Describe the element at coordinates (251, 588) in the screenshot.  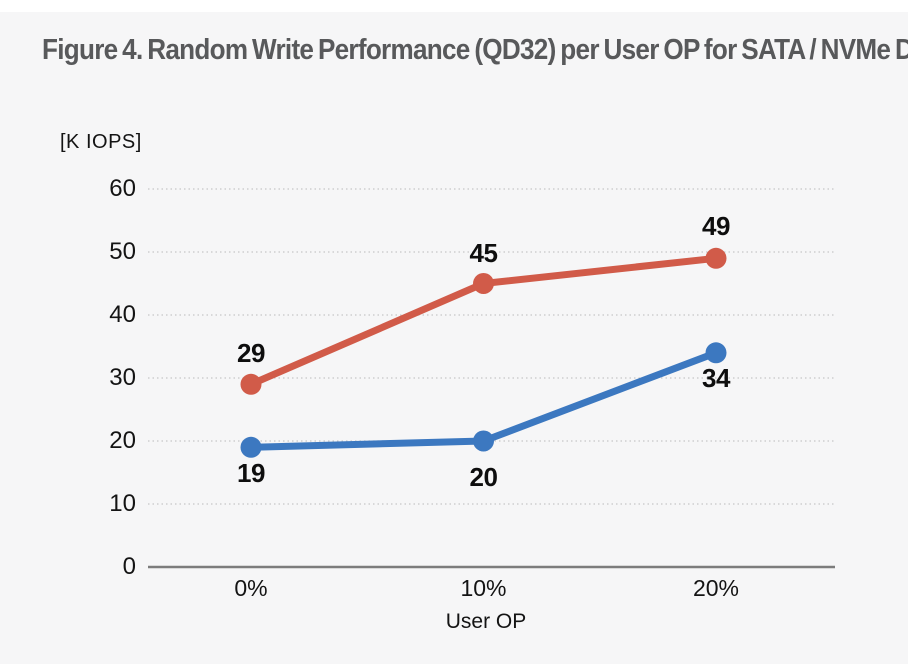
I see `x-tick-label: 0%` at that location.